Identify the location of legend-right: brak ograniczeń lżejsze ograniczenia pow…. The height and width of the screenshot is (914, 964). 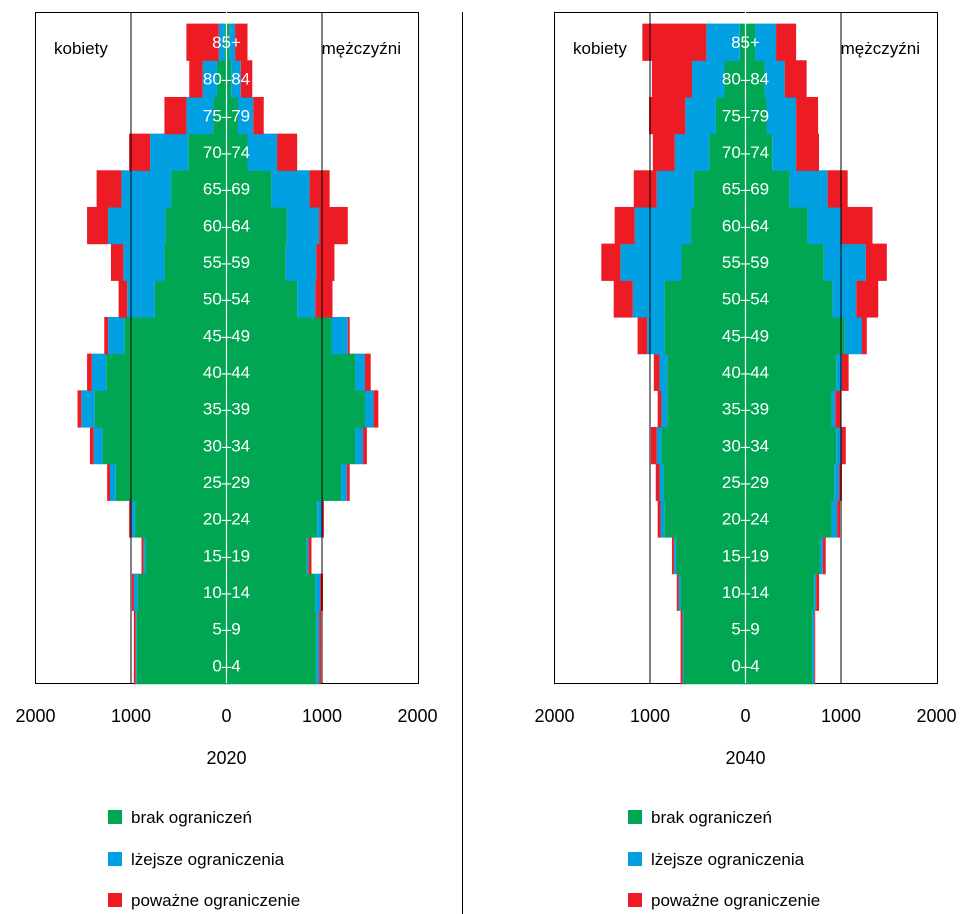
(724, 859).